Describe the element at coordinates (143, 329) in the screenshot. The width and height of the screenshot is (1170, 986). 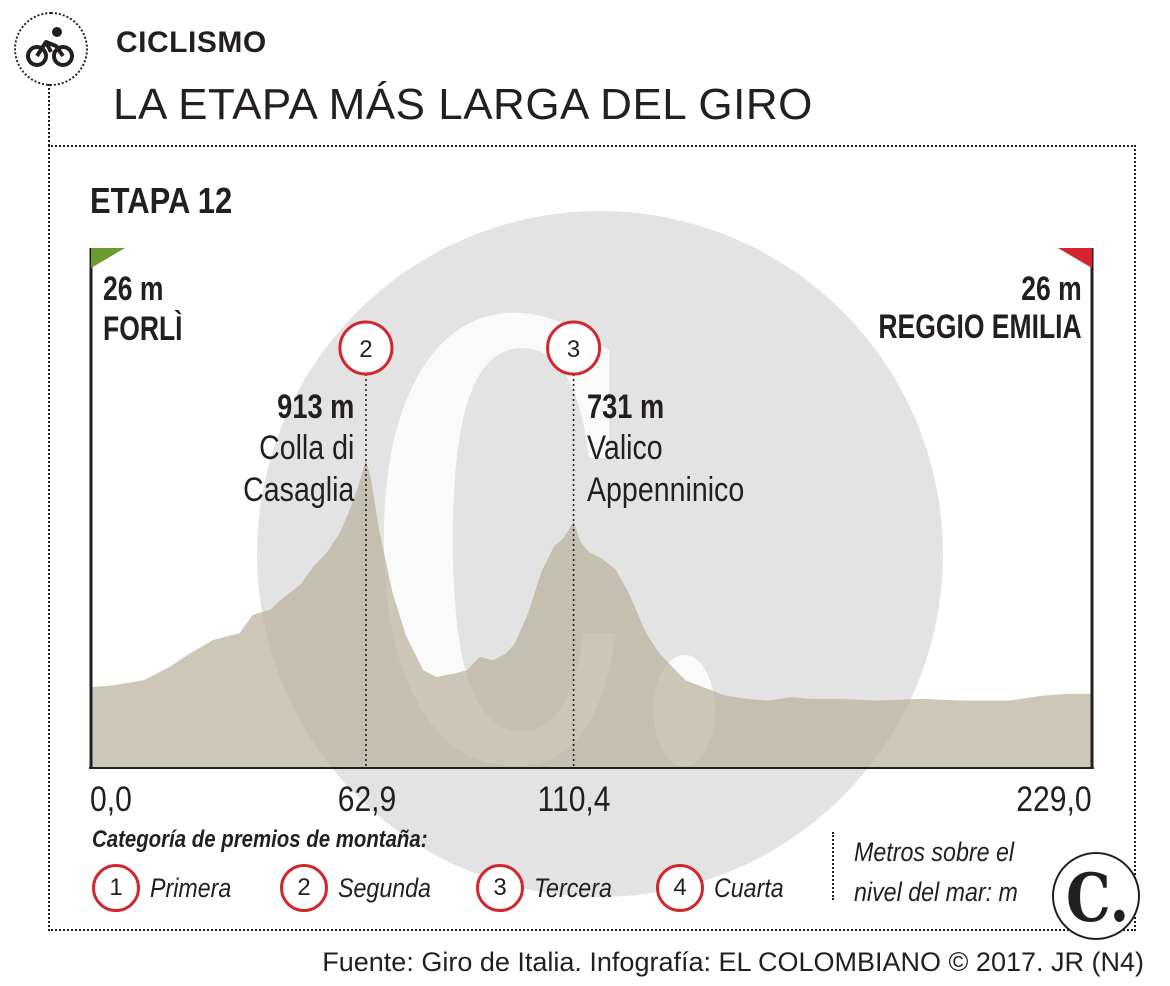
I see `start-place: FORLÌ` at that location.